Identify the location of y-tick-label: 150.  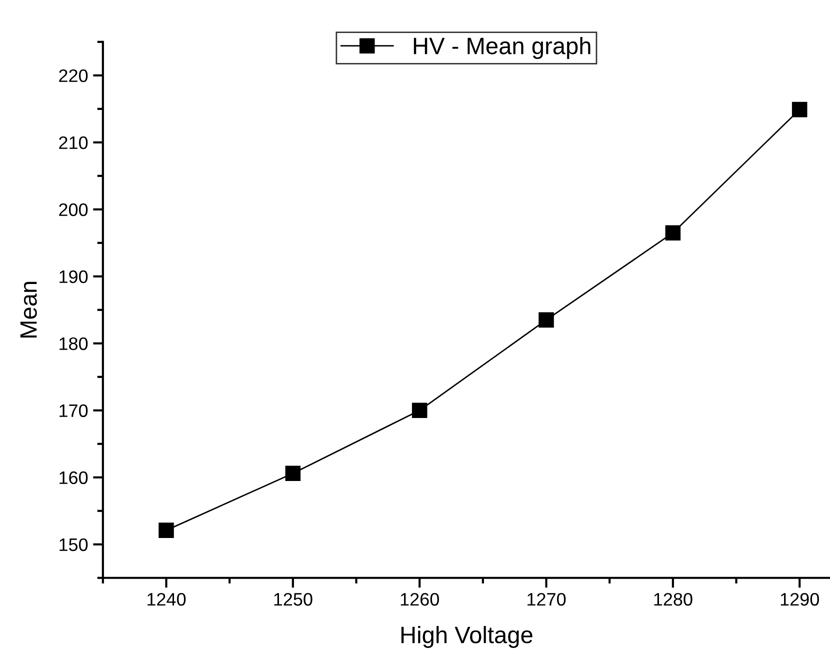
(74, 545).